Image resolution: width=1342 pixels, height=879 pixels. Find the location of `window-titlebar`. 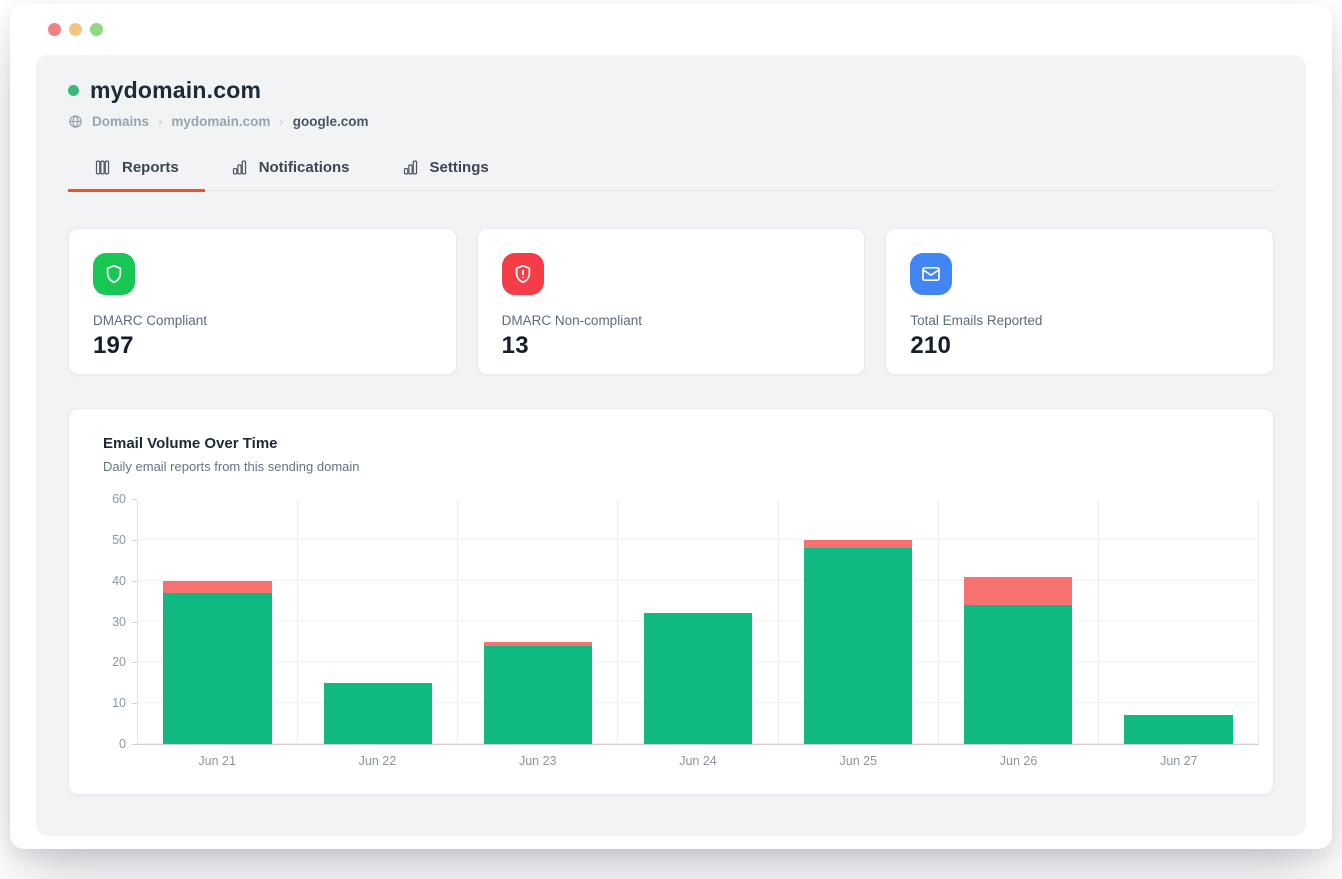

window-titlebar is located at coordinates (671, 29).